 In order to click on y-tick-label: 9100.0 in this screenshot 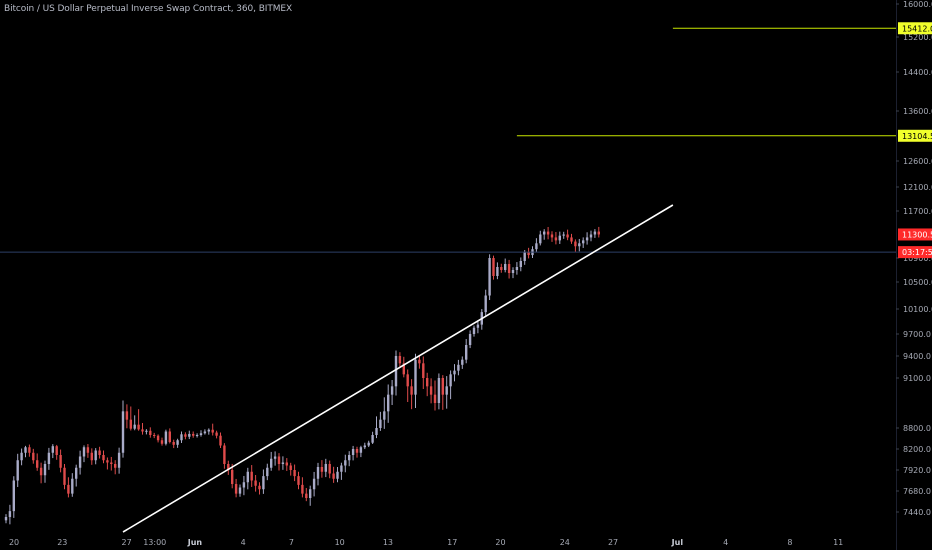, I will do `click(917, 378)`.